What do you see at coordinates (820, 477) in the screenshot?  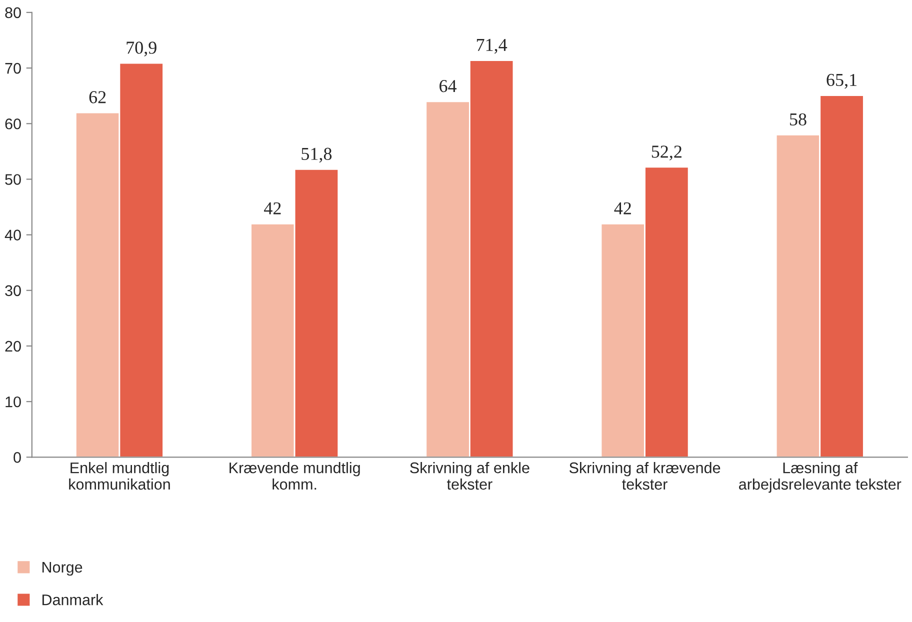 I see `x-tick-label: Læsning af arbejdsrelevante tekster` at bounding box center [820, 477].